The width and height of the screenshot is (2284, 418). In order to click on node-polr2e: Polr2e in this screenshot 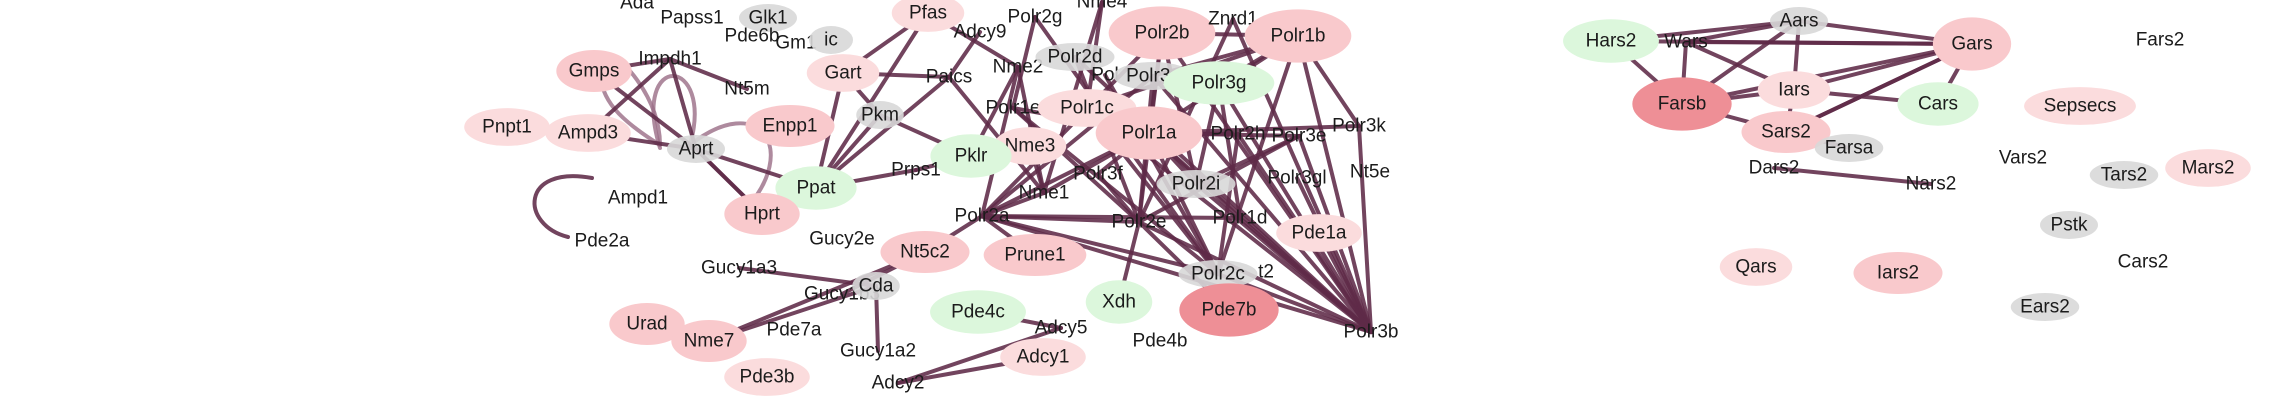, I will do `click(1139, 222)`.